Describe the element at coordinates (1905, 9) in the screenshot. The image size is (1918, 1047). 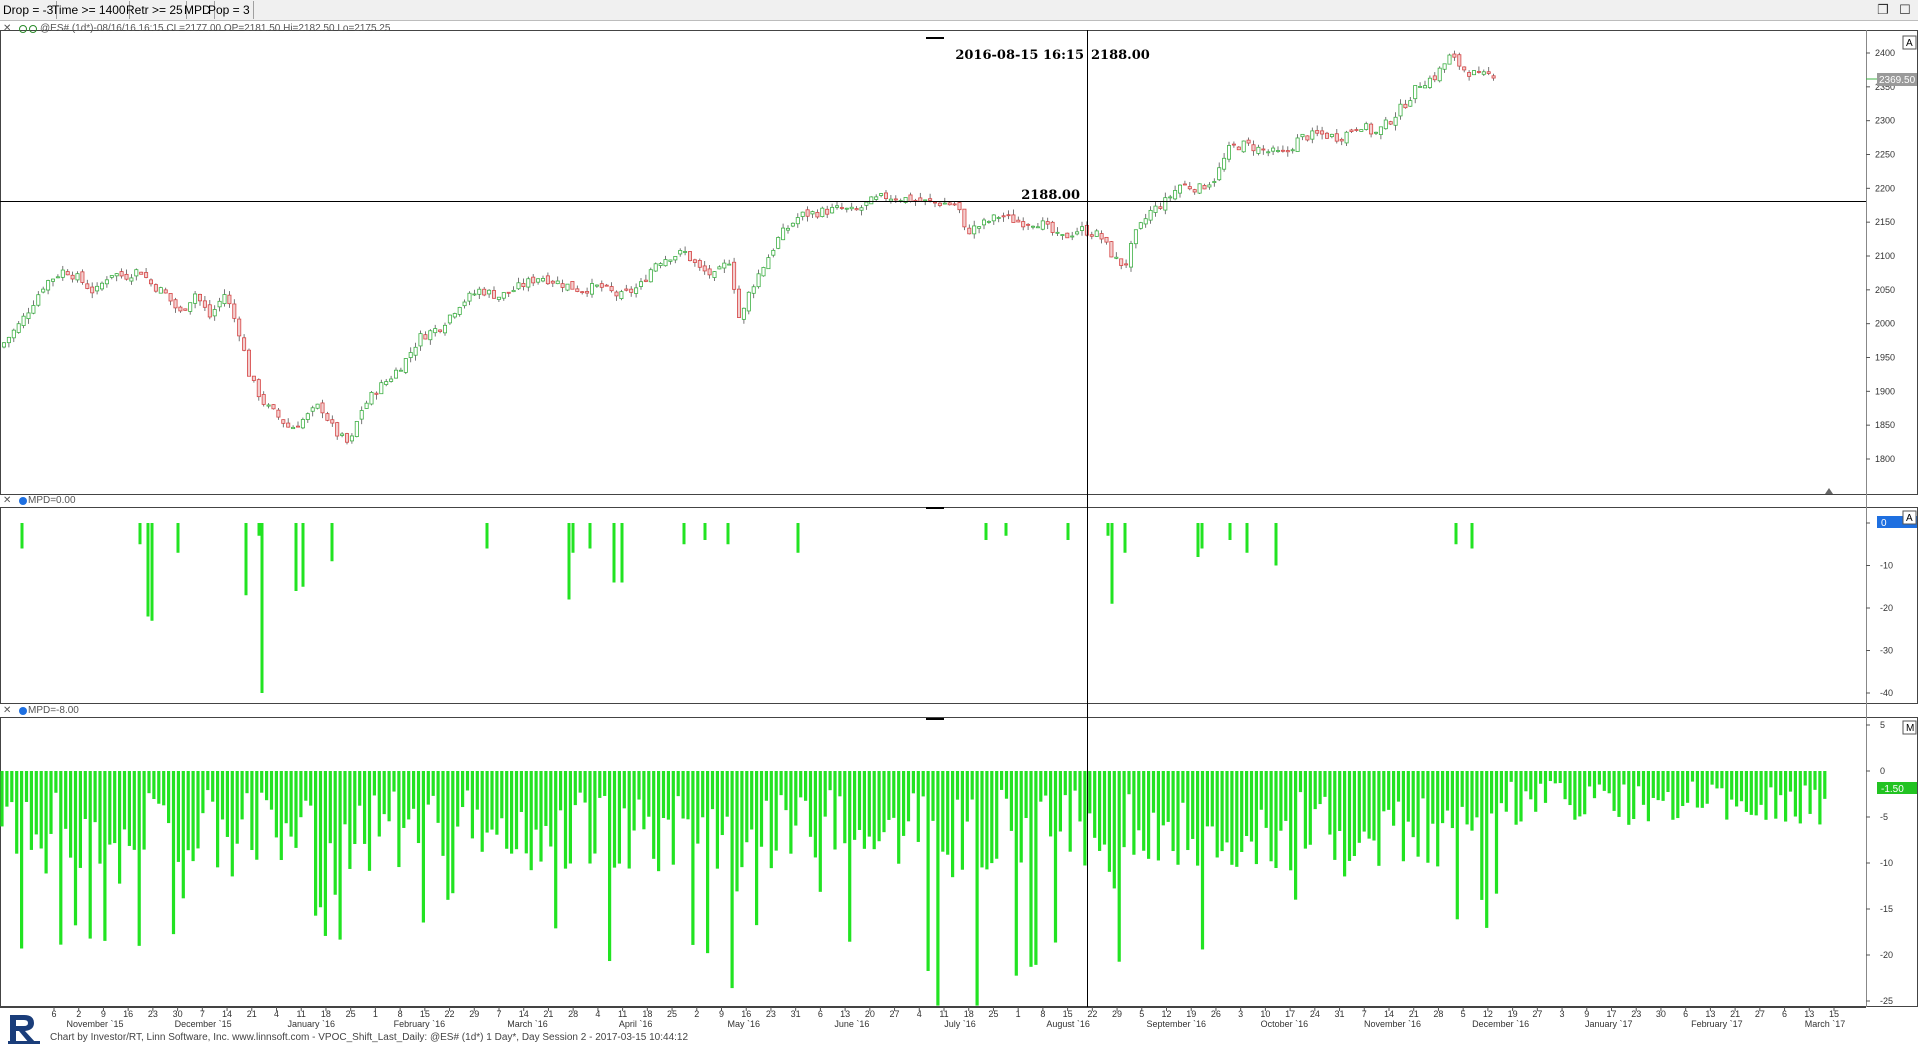
I see `maximize-window-icon: ☐` at that location.